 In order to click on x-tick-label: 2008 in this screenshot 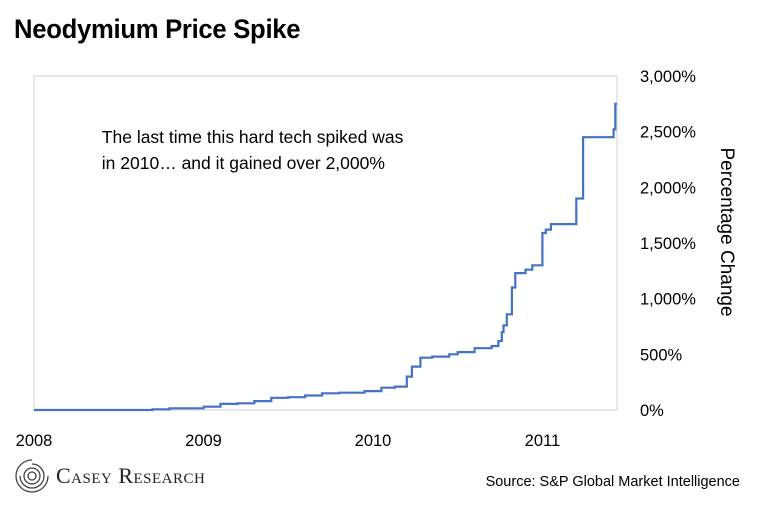, I will do `click(34, 441)`.